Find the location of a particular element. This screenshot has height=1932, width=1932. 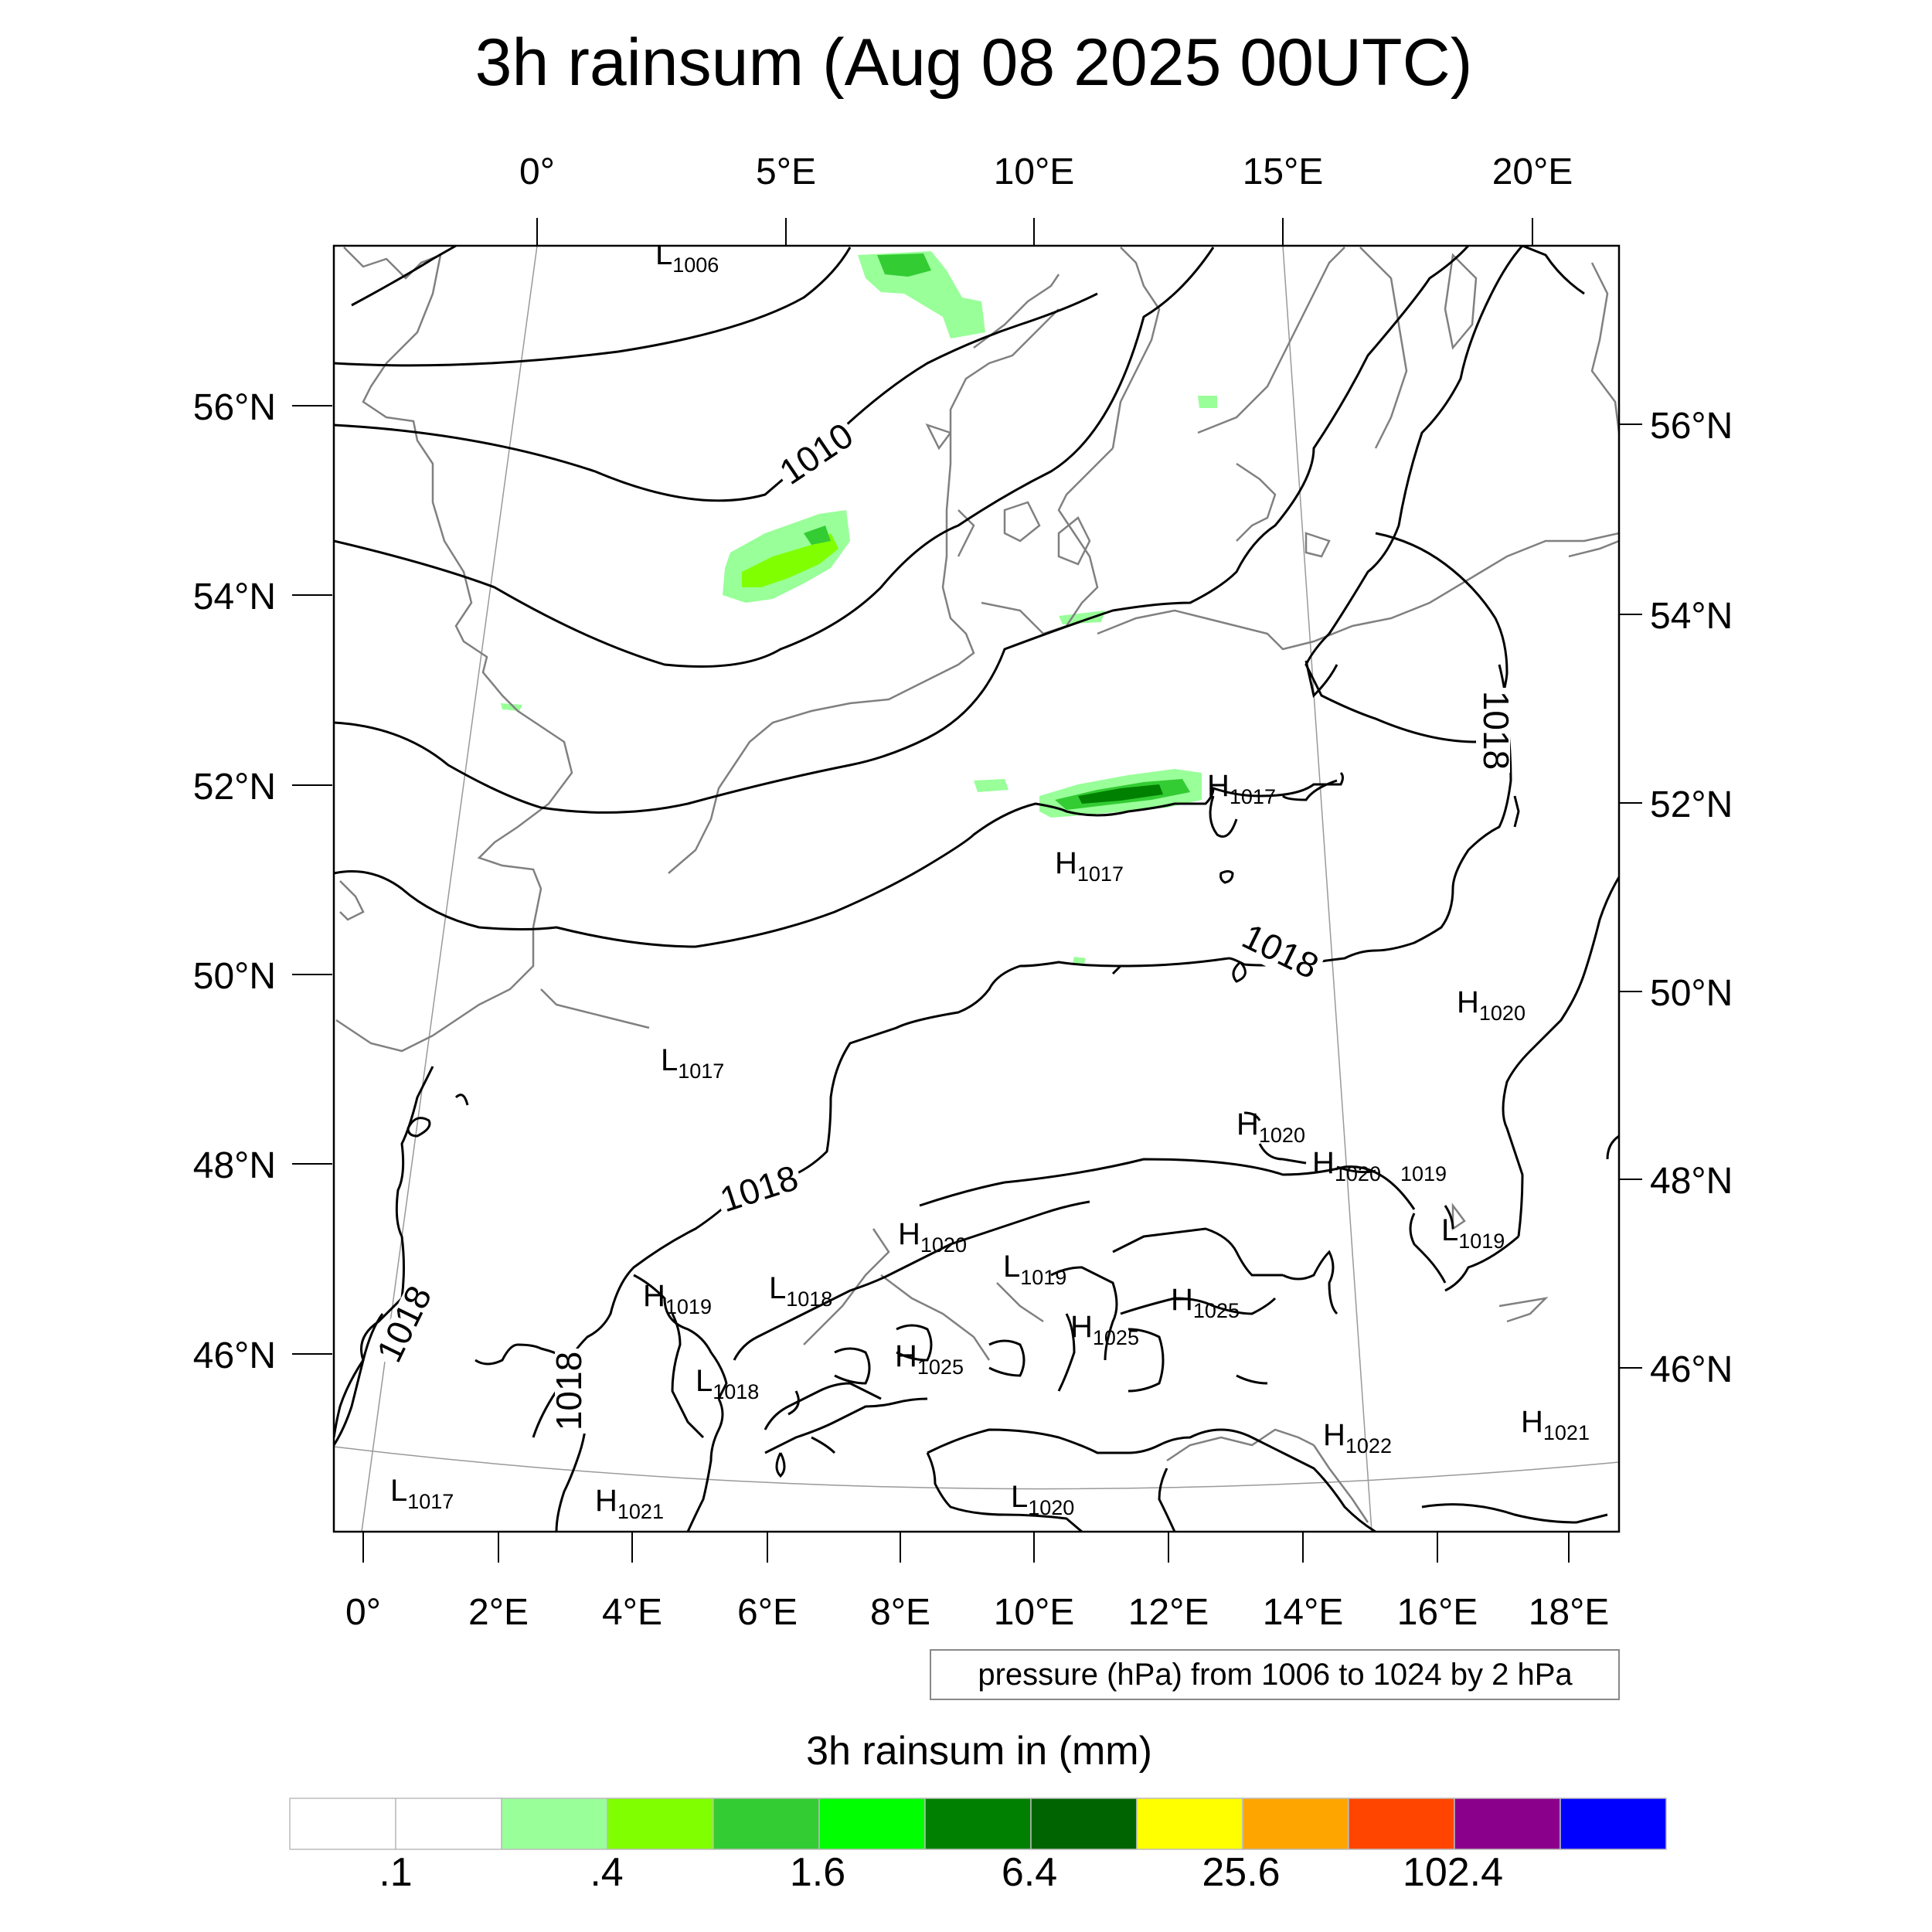

left-ticks is located at coordinates (312, 880).